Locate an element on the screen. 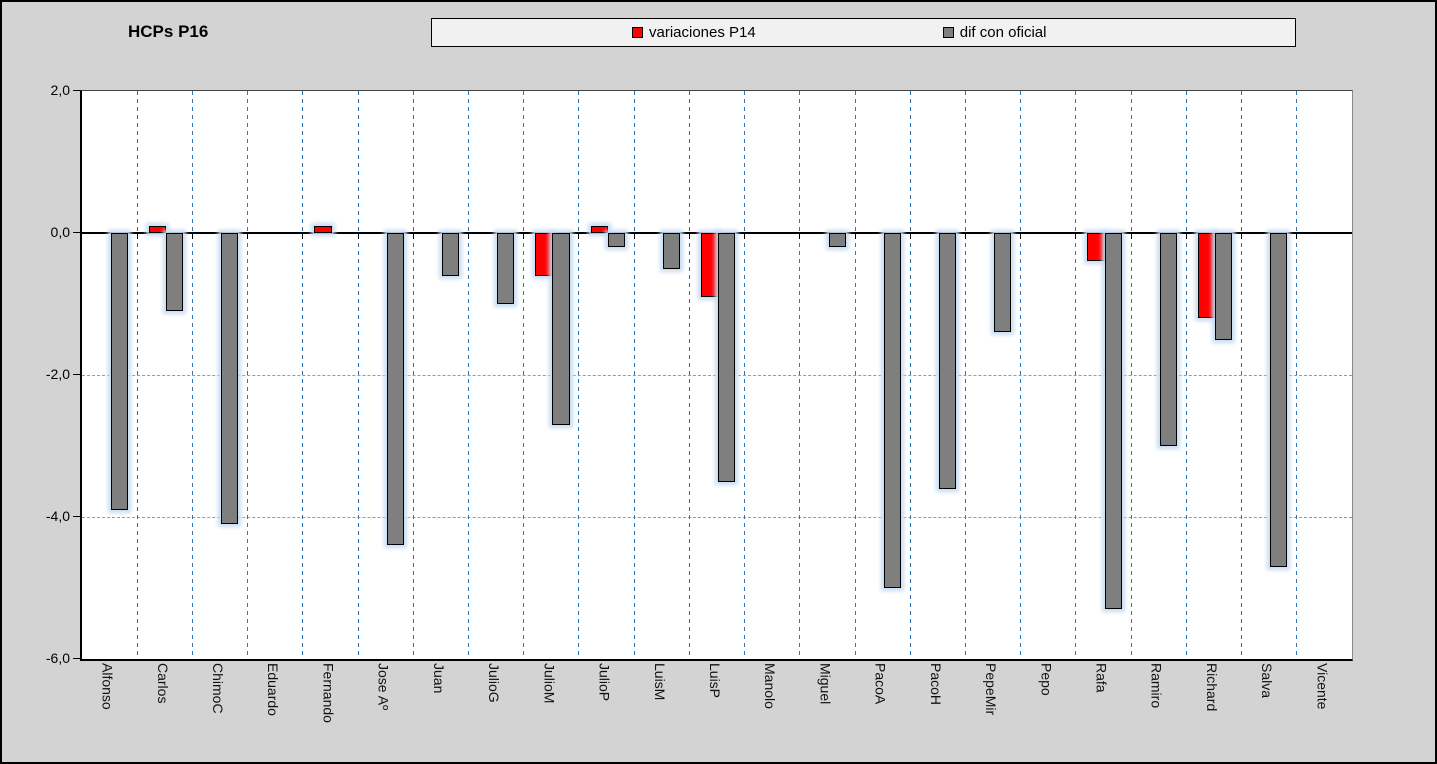 This screenshot has width=1437, height=764. x-axis-label-slot: LuisM is located at coordinates (659, 711).